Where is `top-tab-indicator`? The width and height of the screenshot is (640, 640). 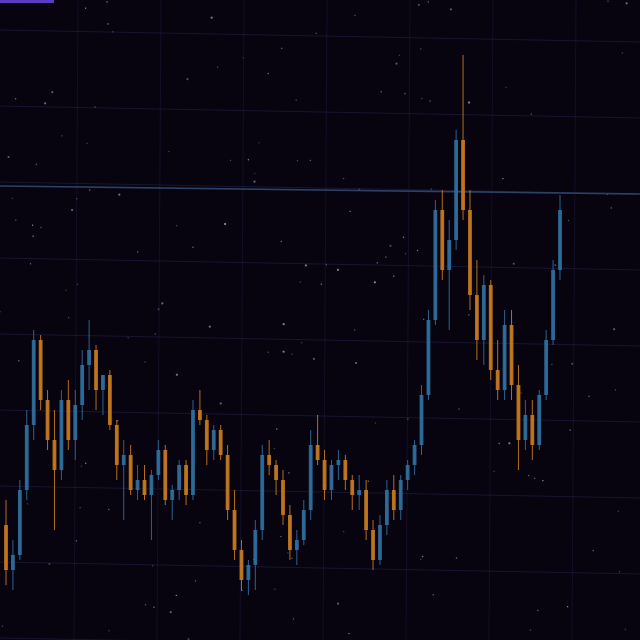
top-tab-indicator is located at coordinates (27, 1).